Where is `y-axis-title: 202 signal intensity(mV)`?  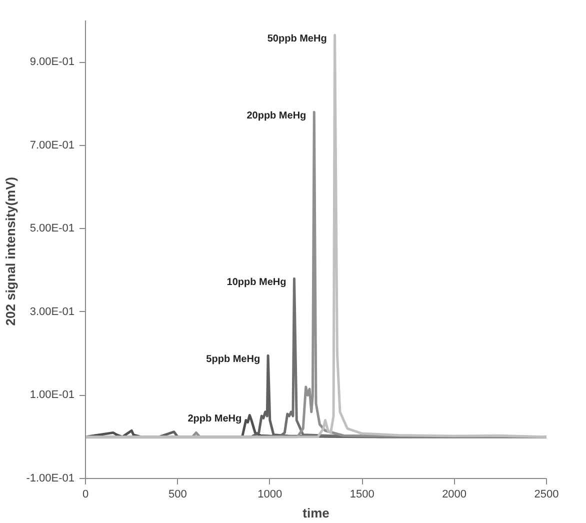 y-axis-title: 202 signal intensity(mV) is located at coordinates (10, 251).